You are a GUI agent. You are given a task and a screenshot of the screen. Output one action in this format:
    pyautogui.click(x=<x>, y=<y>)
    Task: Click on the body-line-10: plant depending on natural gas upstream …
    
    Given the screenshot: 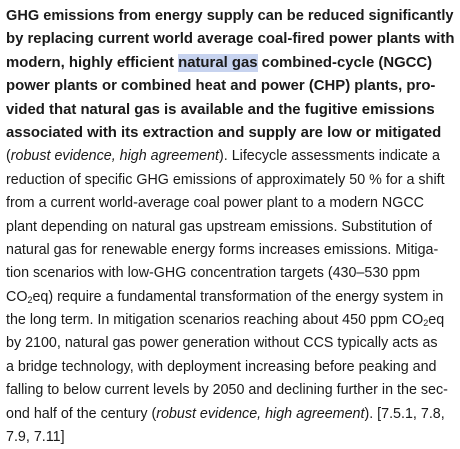 What is the action you would take?
    pyautogui.click(x=219, y=226)
    